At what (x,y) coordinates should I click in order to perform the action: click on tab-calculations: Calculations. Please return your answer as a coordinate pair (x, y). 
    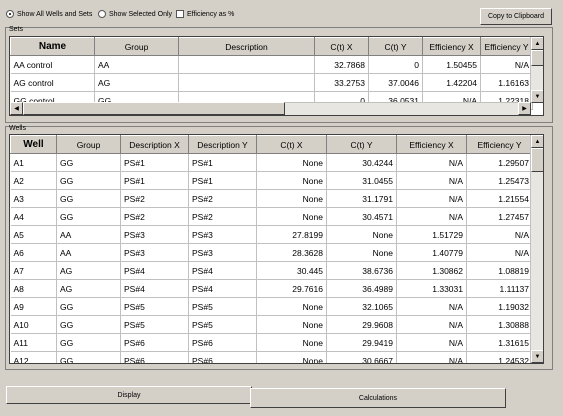
    Looking at the image, I should click on (378, 398).